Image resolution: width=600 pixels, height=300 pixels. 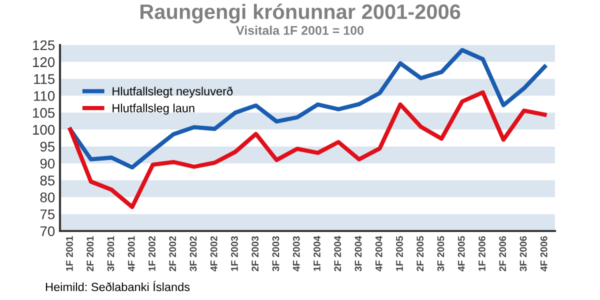 I want to click on y-tick-label: 80, so click(x=47, y=197).